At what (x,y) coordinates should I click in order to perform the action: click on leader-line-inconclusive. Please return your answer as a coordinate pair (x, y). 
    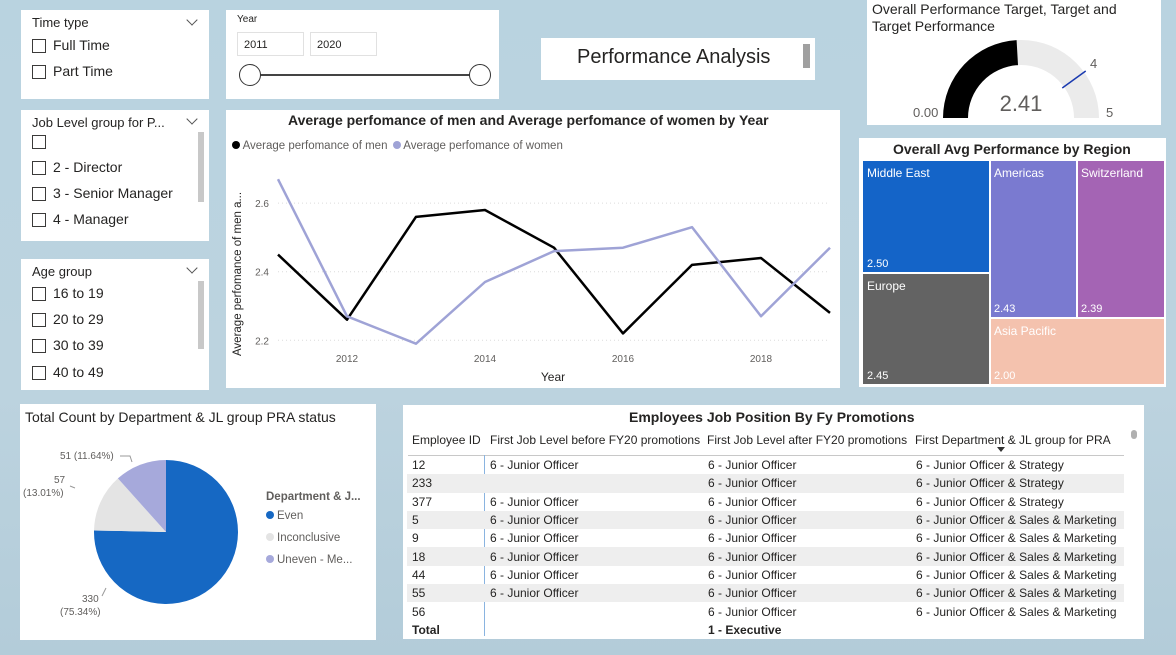
    Looking at the image, I should click on (72, 487).